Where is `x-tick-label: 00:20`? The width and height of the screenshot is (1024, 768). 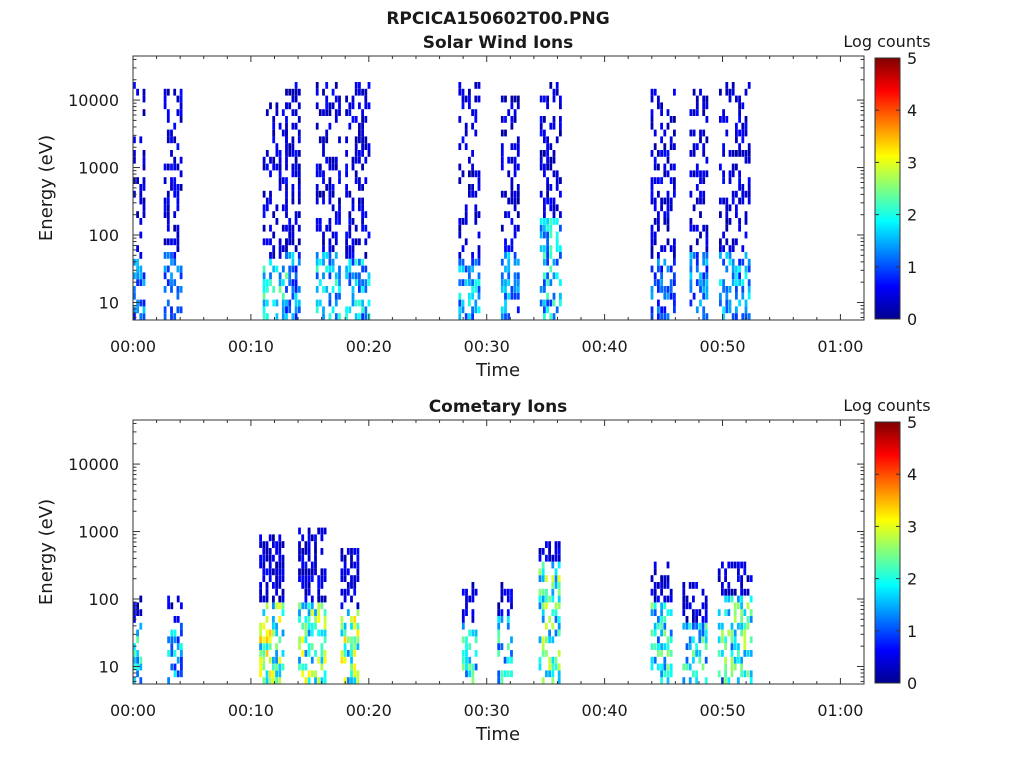 x-tick-label: 00:20 is located at coordinates (369, 346).